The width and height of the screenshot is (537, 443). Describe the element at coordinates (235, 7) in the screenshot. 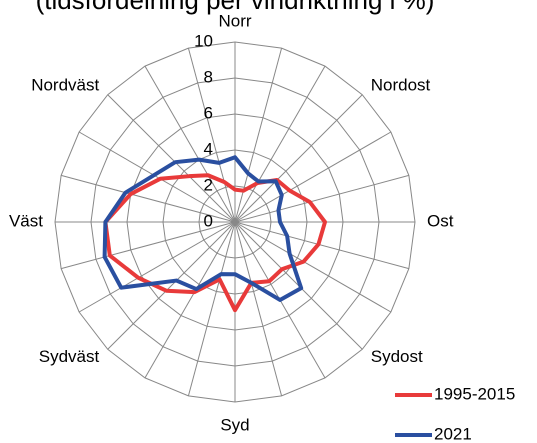

I see `chart-title: (tidsfördelning per vindriktning i %)` at that location.